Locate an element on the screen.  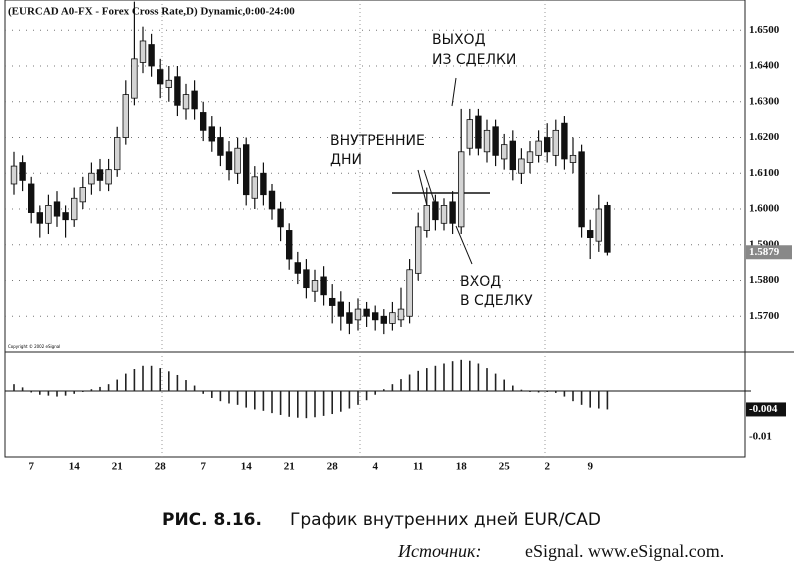
source-text: eSignal. www.eSignal.com. is located at coordinates (624, 551).